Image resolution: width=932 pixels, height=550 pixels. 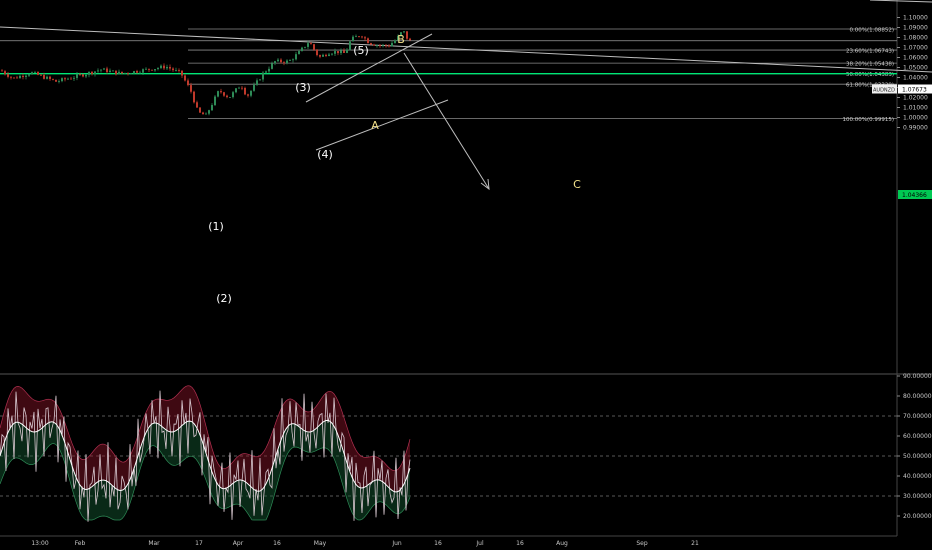 I want to click on wave-label-5: (5), so click(x=361, y=50).